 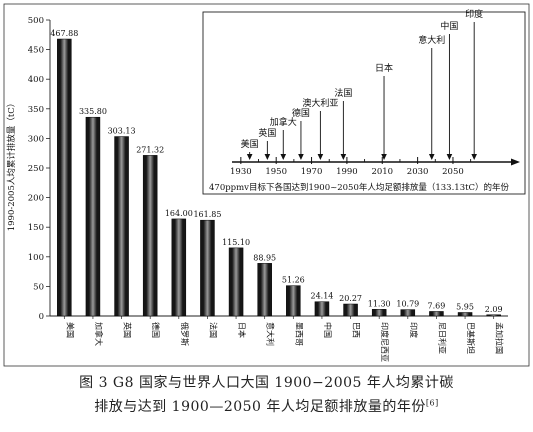 What do you see at coordinates (36, 110) in the screenshot?
I see `y-tick-label: 350` at bounding box center [36, 110].